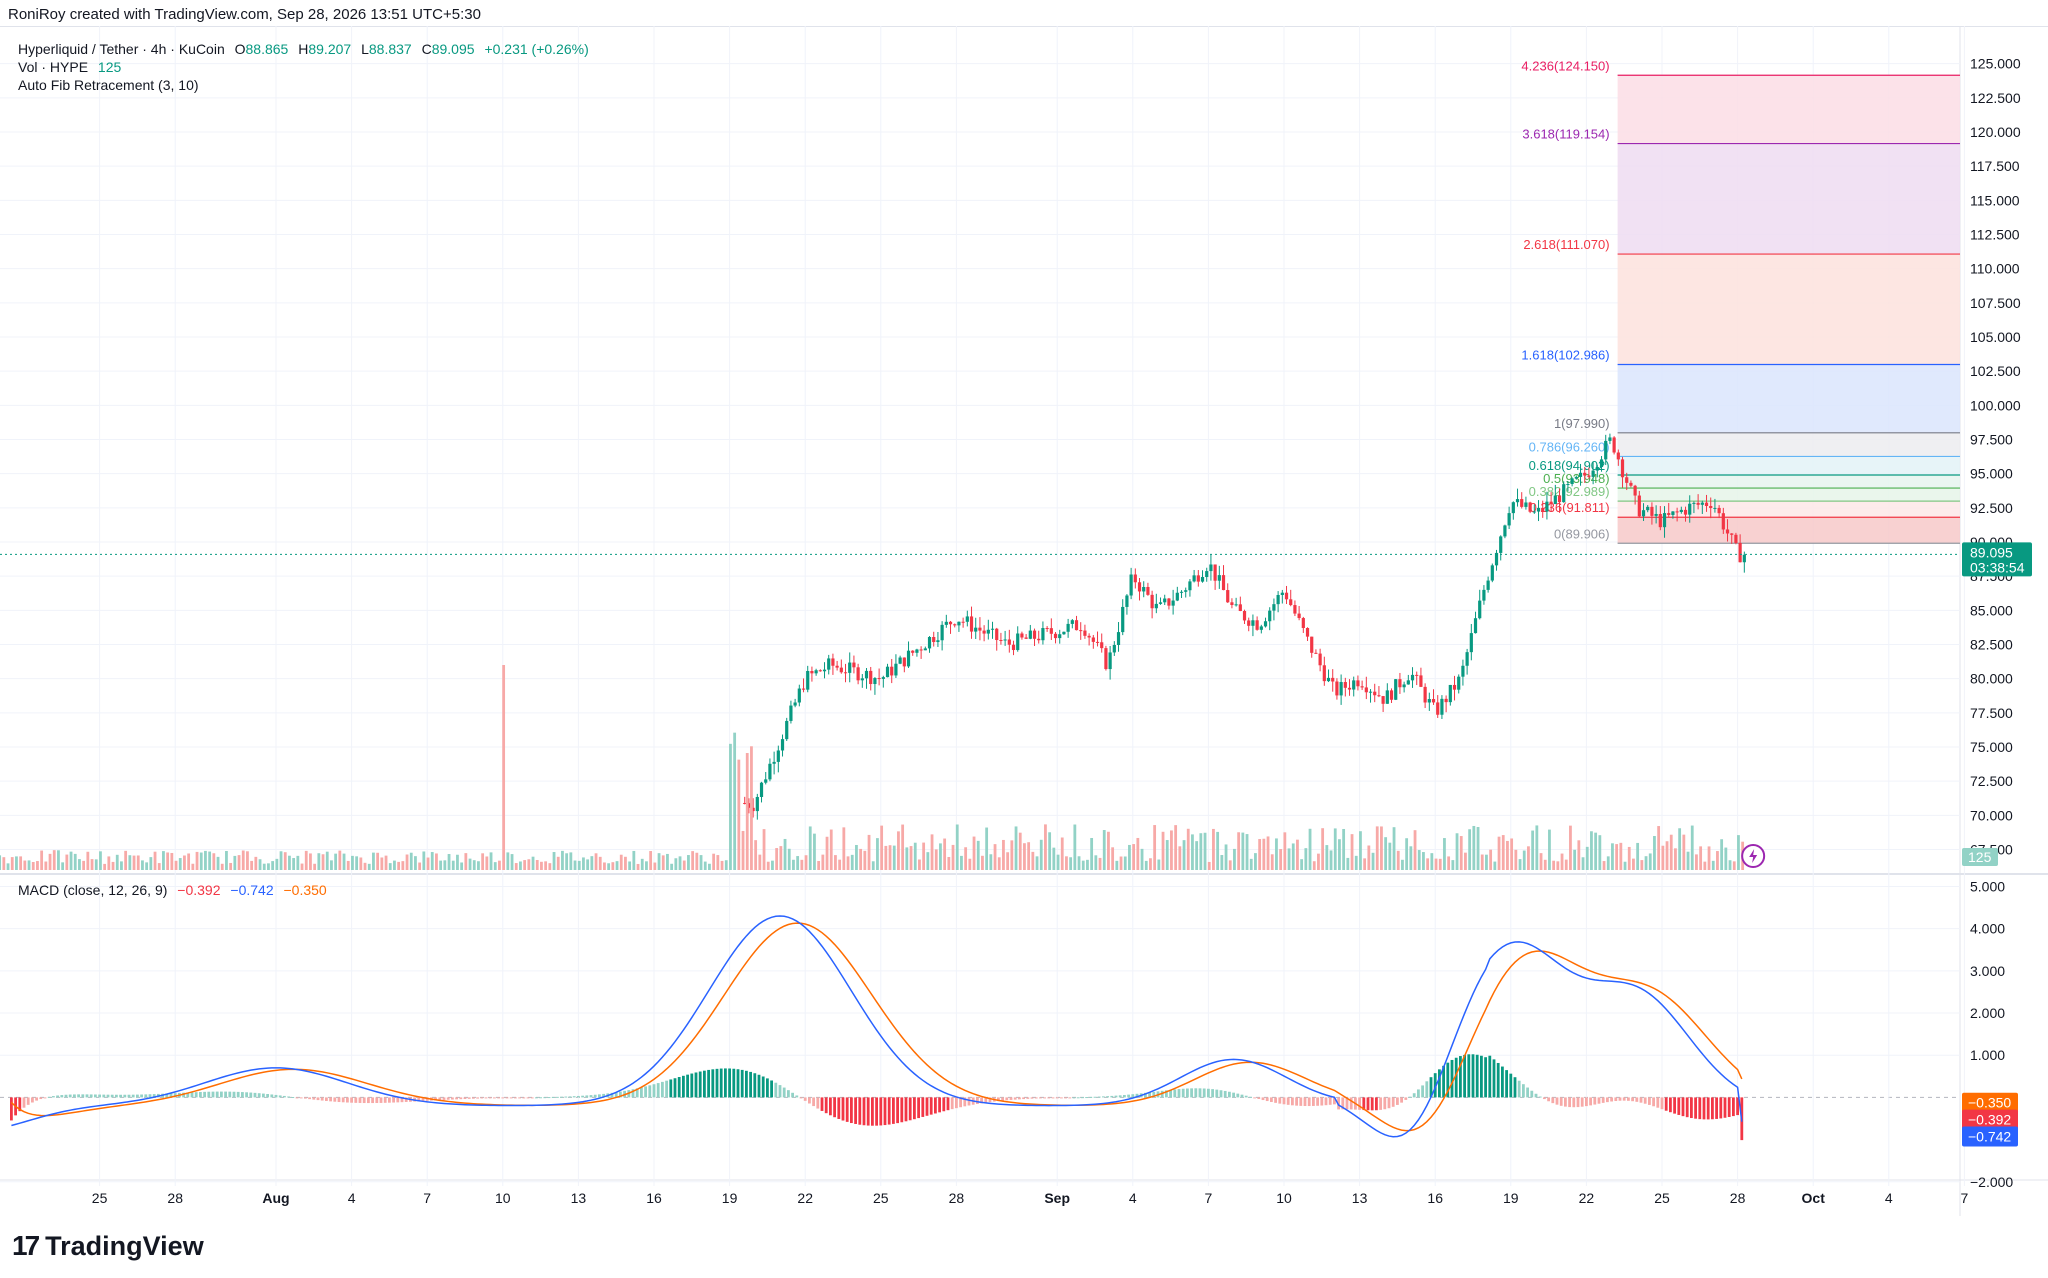  I want to click on time-tick-label: Oct, so click(1814, 1198).